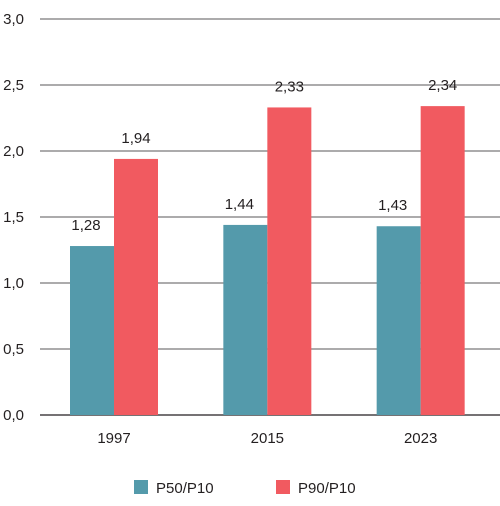 Image resolution: width=500 pixels, height=506 pixels. What do you see at coordinates (392, 205) in the screenshot?
I see `data-label: 1,43` at bounding box center [392, 205].